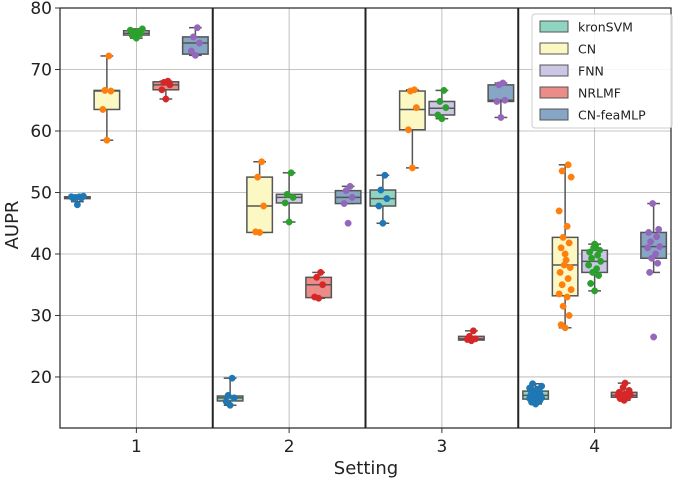  What do you see at coordinates (366, 468) in the screenshot?
I see `x-axis-label: Setting` at bounding box center [366, 468].